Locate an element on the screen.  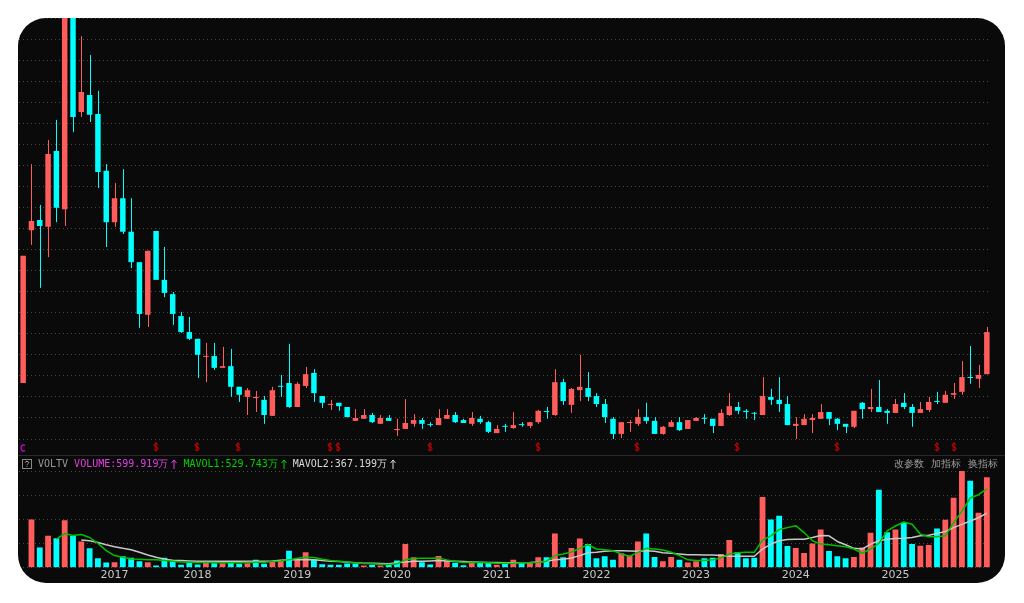
x-tick-label: 2022 is located at coordinates (596, 575).